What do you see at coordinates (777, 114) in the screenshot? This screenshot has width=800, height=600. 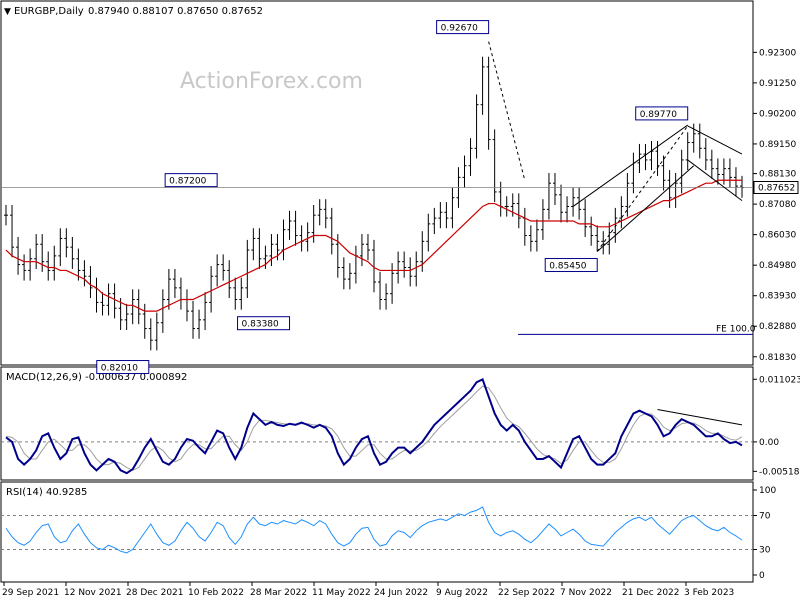 I see `price-tick-label: 0.90200` at bounding box center [777, 114].